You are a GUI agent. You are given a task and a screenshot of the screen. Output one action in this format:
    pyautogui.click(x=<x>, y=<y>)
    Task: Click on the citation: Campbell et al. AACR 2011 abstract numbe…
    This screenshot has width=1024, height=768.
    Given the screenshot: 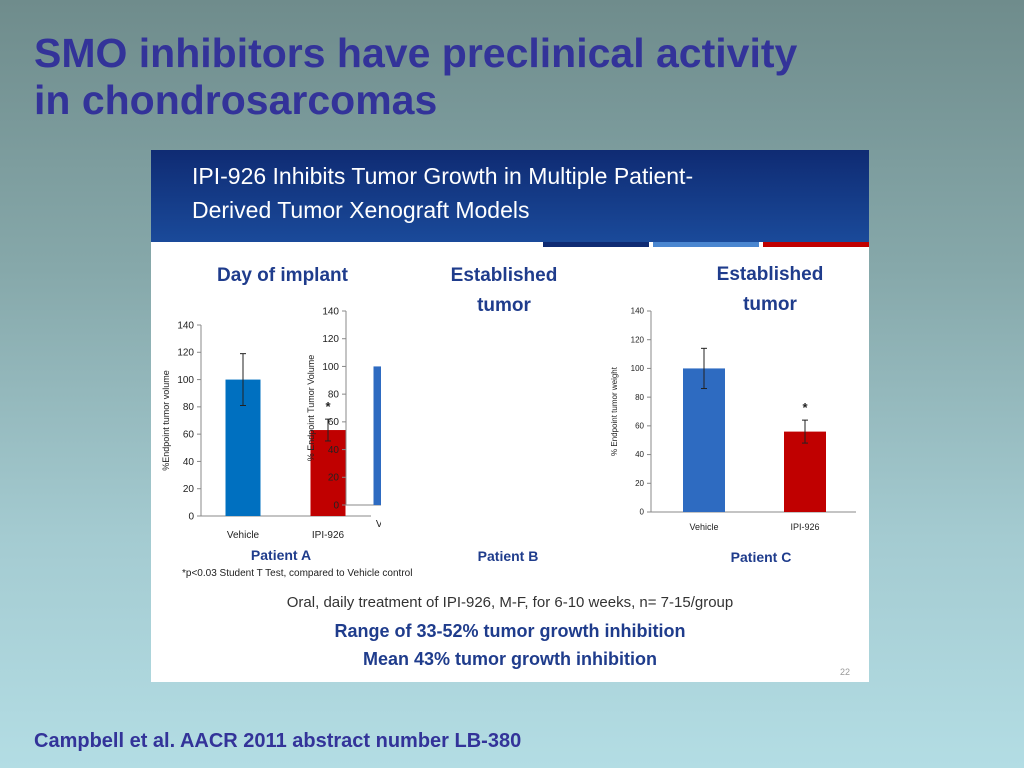 What is the action you would take?
    pyautogui.click(x=278, y=741)
    